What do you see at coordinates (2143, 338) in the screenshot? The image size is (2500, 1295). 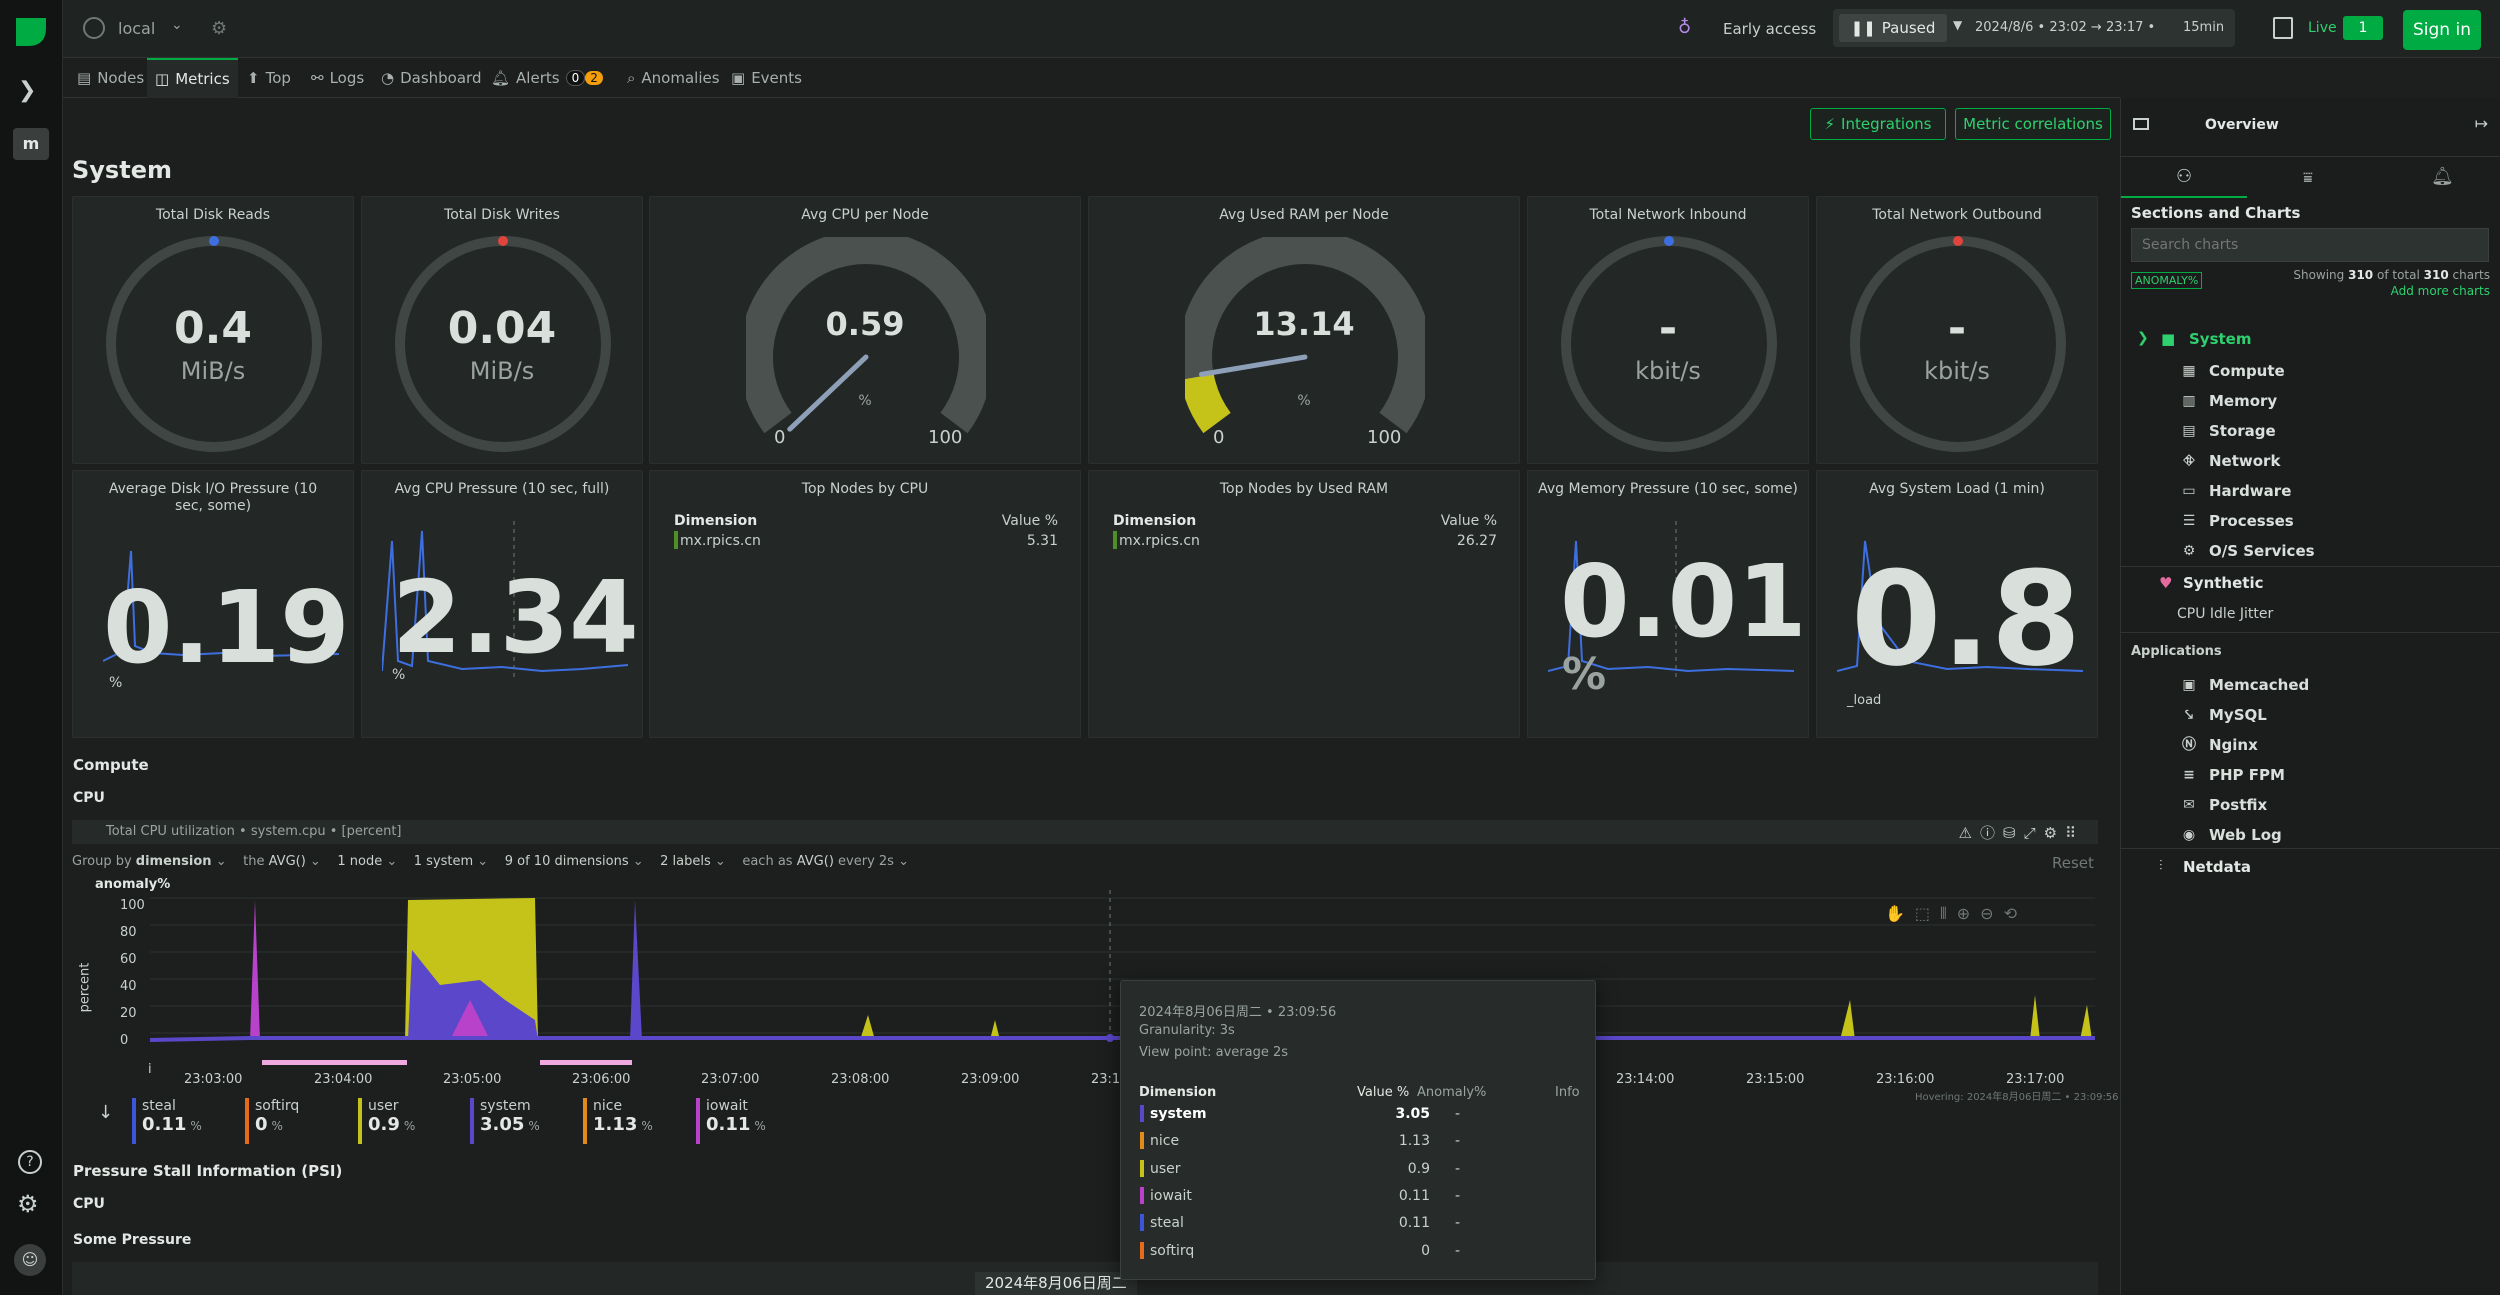 I see `system-expand-chevron-icon: ❯` at bounding box center [2143, 338].